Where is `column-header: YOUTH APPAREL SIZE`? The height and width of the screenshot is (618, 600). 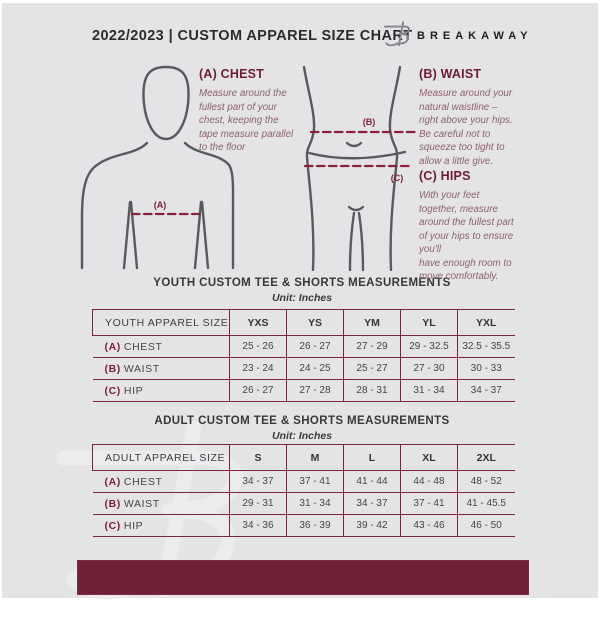 column-header: YOUTH APPAREL SIZE is located at coordinates (161, 322).